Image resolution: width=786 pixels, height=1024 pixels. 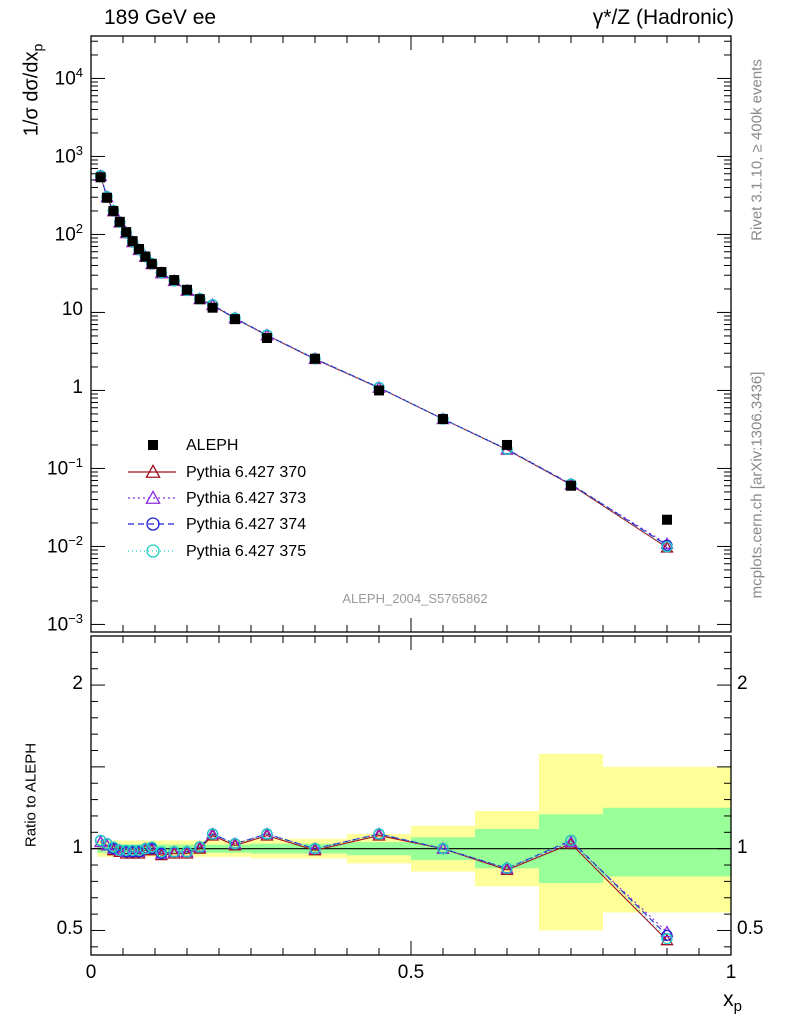 I want to click on y-axis-label-ratio: Ratio to ALEPH, so click(x=31, y=795).